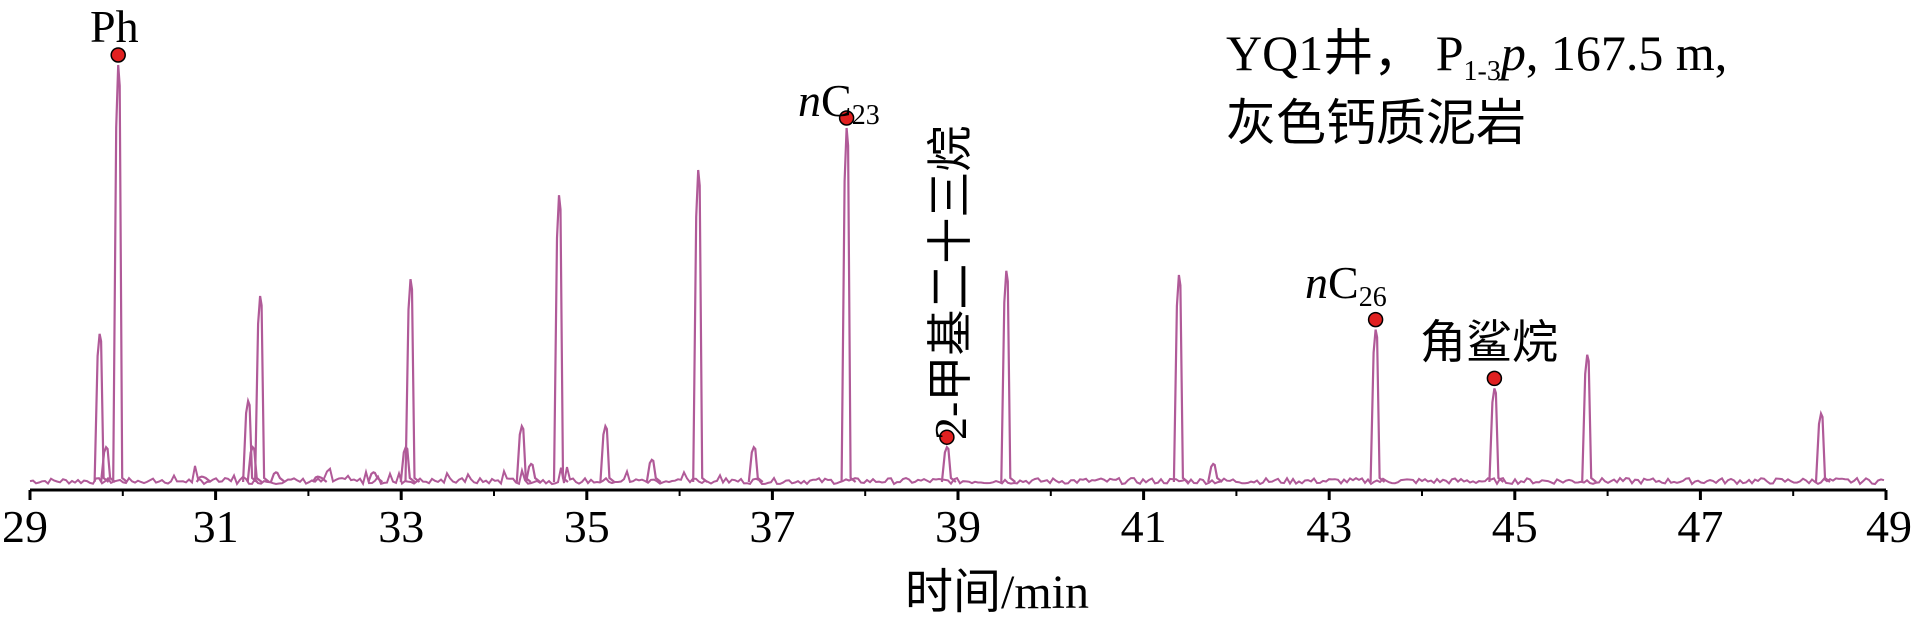 This screenshot has width=1916, height=627. What do you see at coordinates (1329, 526) in the screenshot?
I see `x-tick-label-43: 43` at bounding box center [1329, 526].